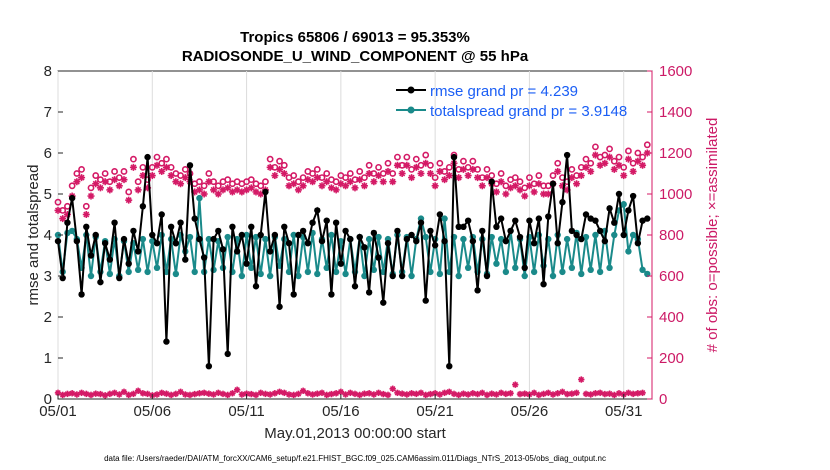 Image resolution: width=830 pixels, height=470 pixels. Describe the element at coordinates (58, 411) in the screenshot. I see `x-tick-label: 05/01` at that location.